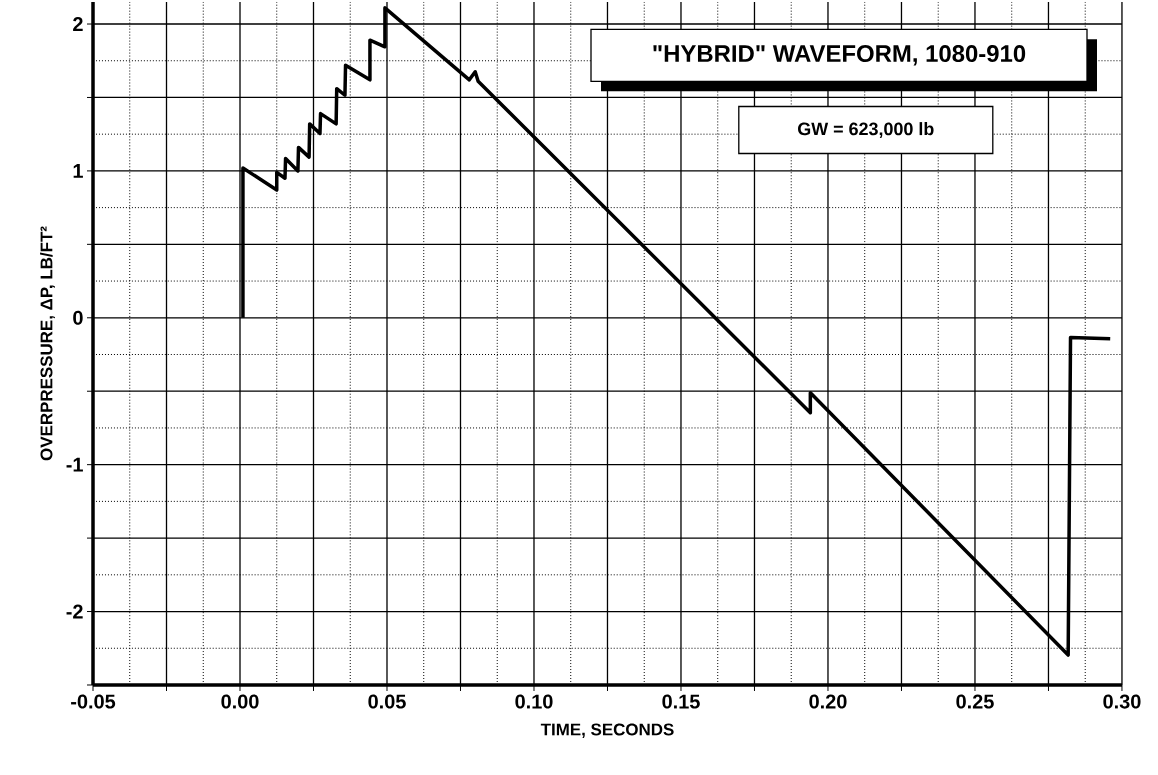 The image size is (1158, 775). Describe the element at coordinates (1122, 701) in the screenshot. I see `x-tick-label: 0.30` at that location.